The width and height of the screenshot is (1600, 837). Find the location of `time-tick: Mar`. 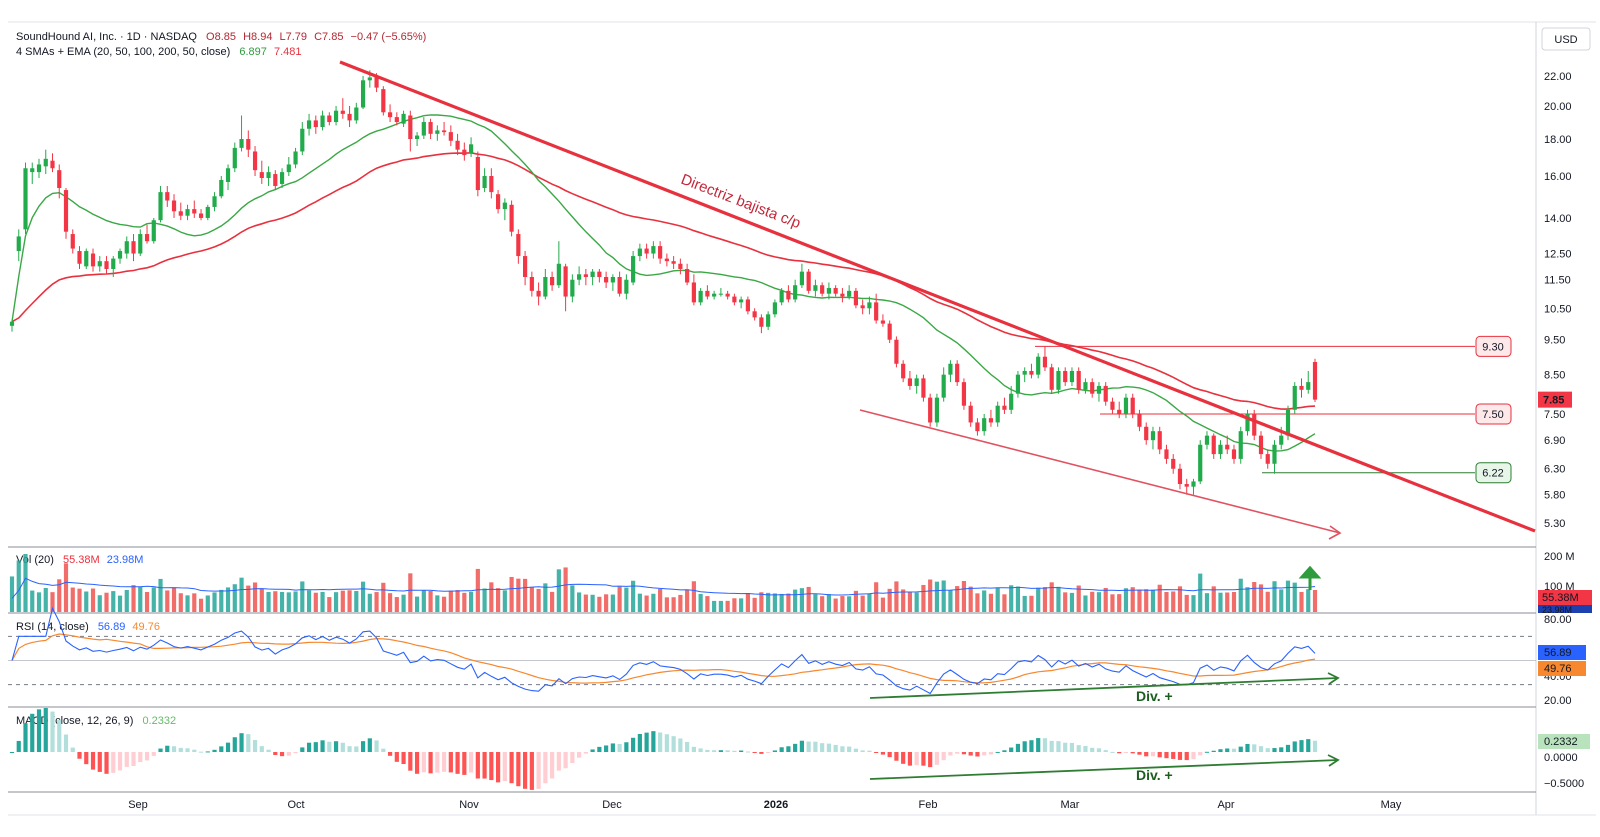

time-tick: Mar is located at coordinates (1070, 805).